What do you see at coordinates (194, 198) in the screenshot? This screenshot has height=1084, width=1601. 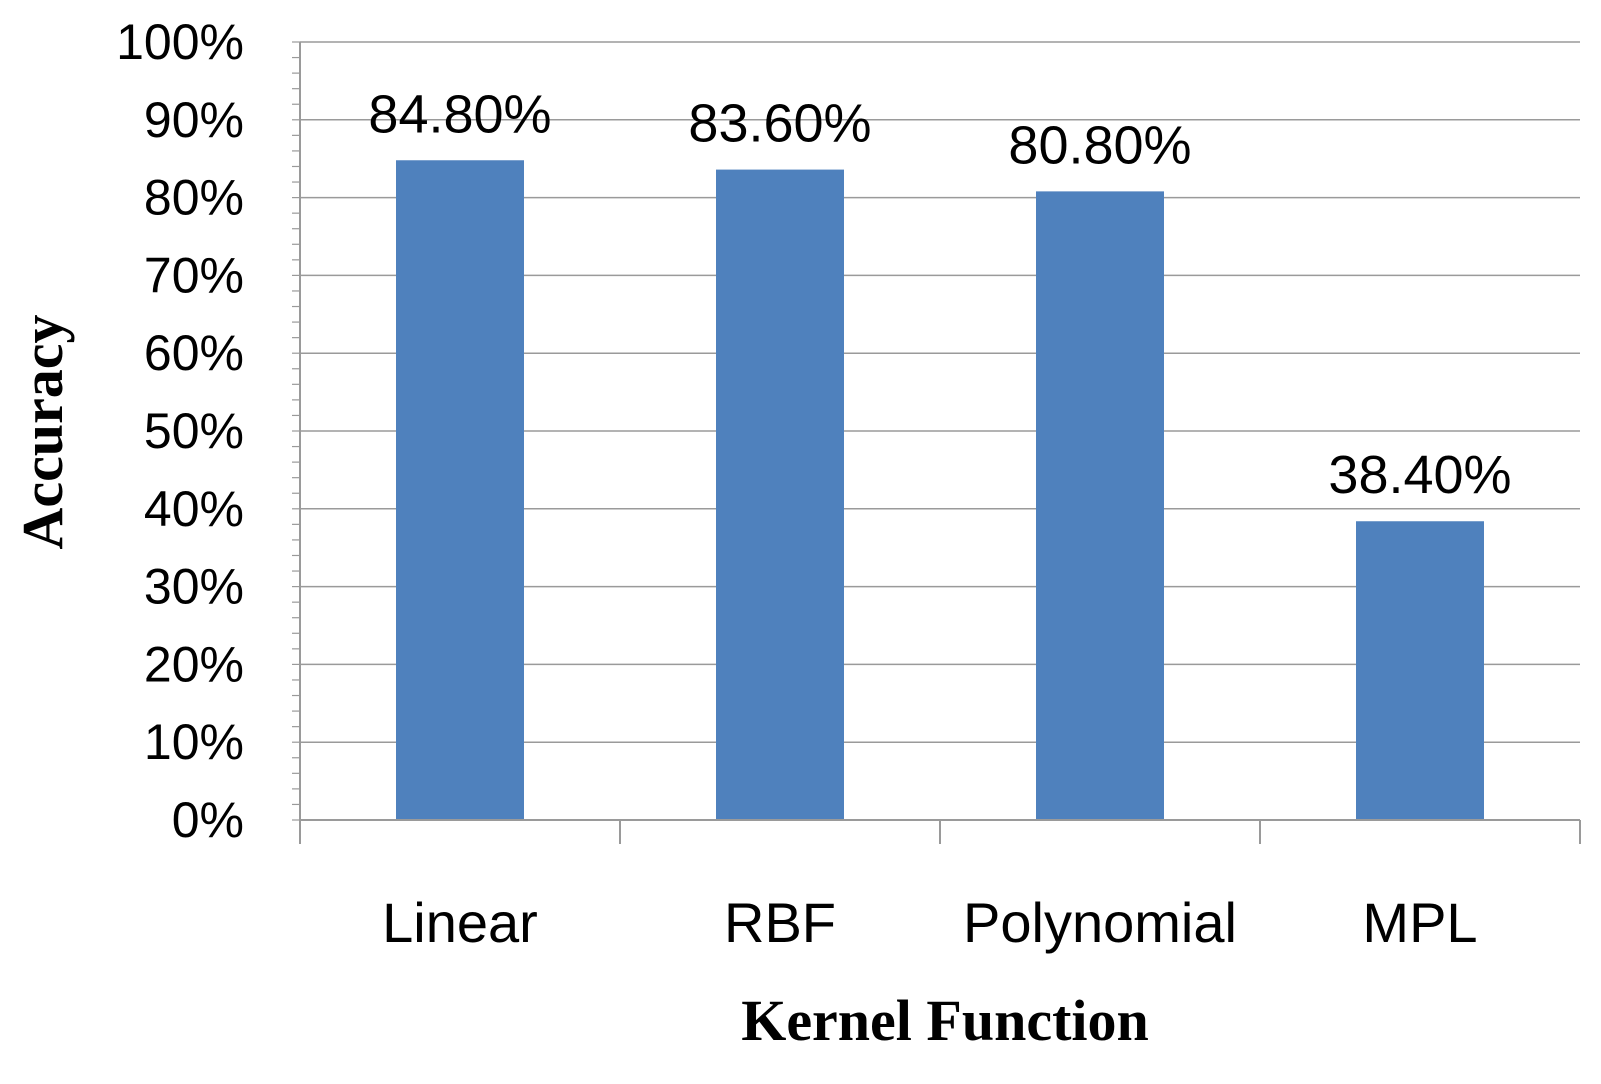 I see `y-tick-label: 80%` at bounding box center [194, 198].